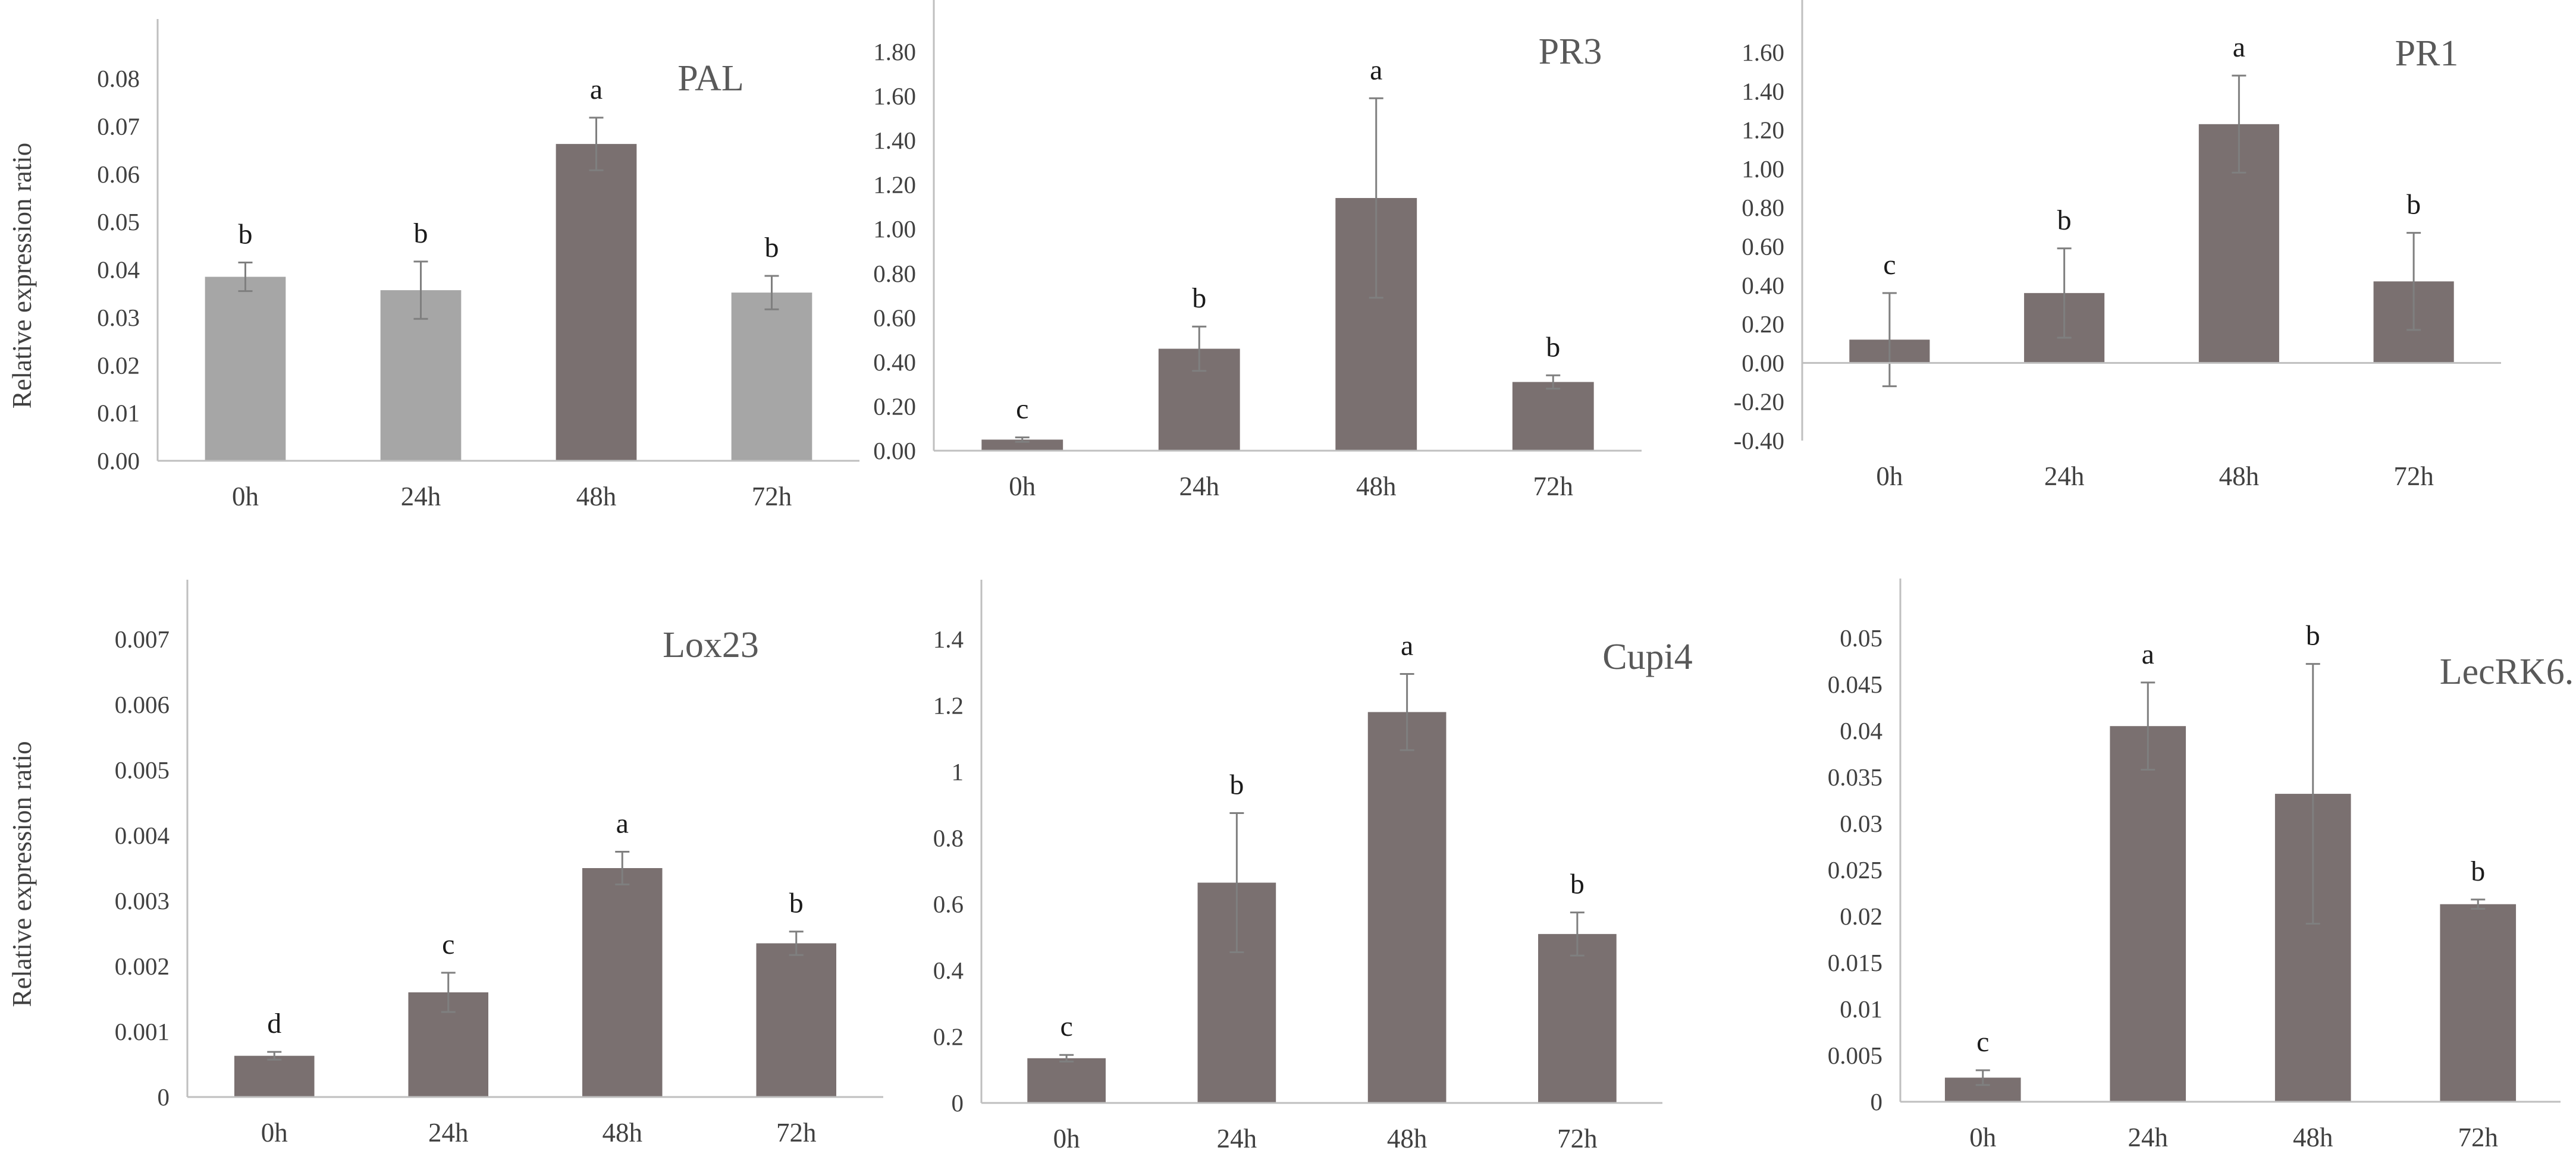 This screenshot has height=1163, width=2576. Describe the element at coordinates (710, 79) in the screenshot. I see `chart-title: PAL` at that location.